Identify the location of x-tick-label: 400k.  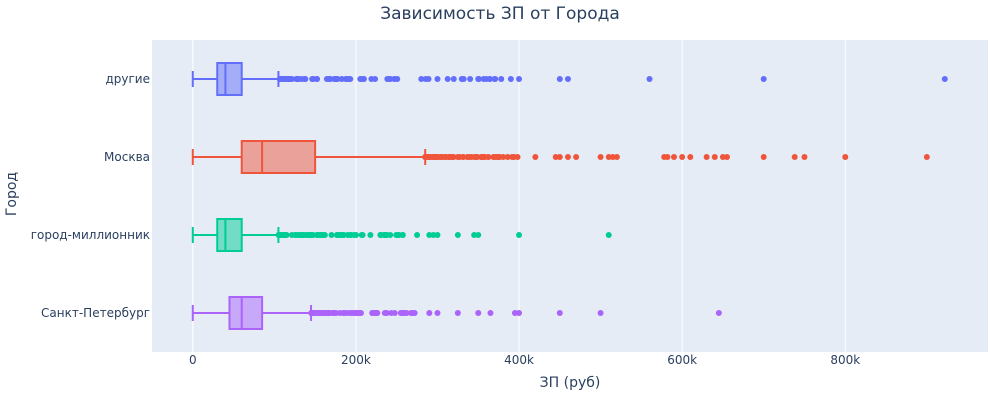
(519, 360).